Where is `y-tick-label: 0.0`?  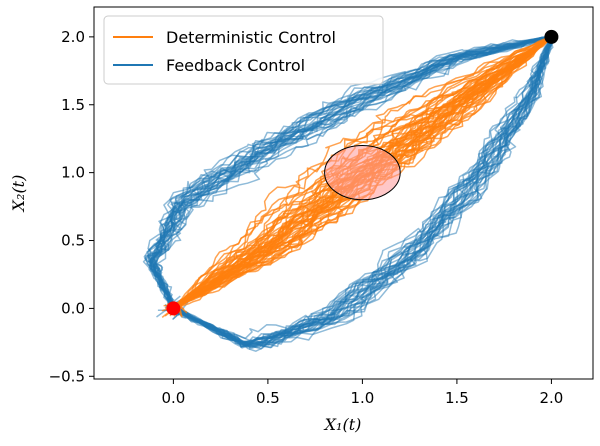
y-tick-label: 0.0 is located at coordinates (73, 308).